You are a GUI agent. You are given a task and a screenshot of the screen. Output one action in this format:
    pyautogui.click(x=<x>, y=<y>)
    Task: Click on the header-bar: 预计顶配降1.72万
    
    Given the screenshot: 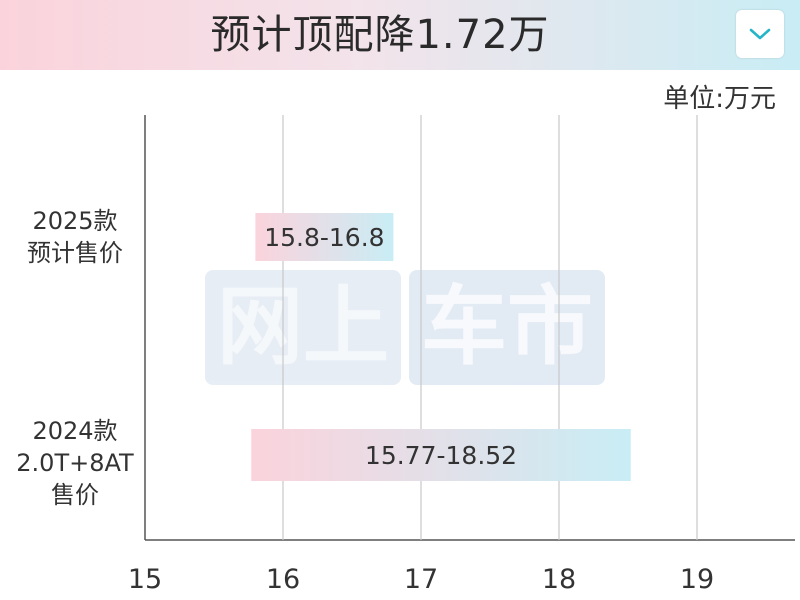 What is the action you would take?
    pyautogui.click(x=400, y=35)
    